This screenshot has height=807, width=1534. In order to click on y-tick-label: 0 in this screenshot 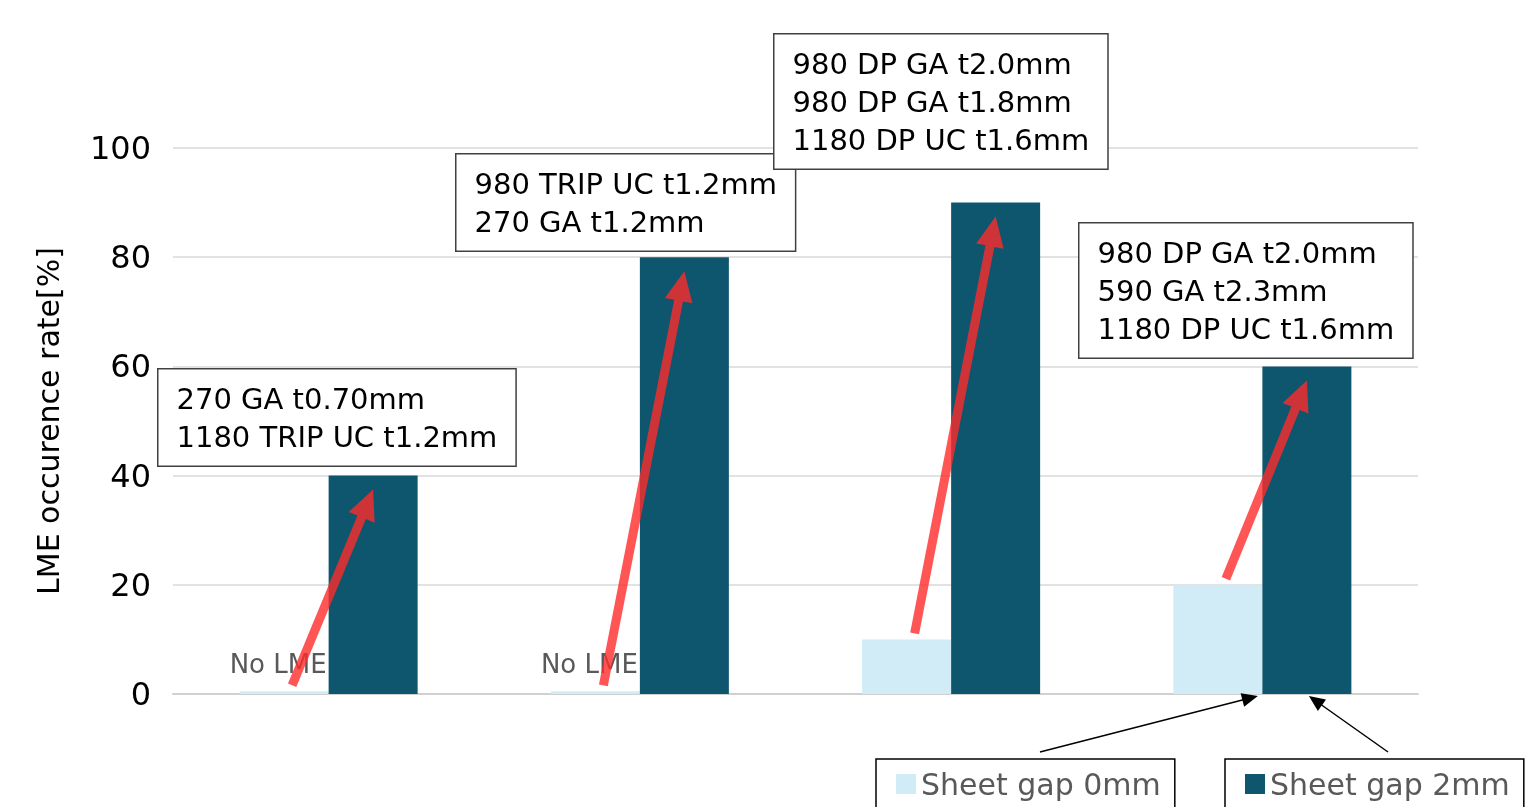, I will do `click(140, 694)`.